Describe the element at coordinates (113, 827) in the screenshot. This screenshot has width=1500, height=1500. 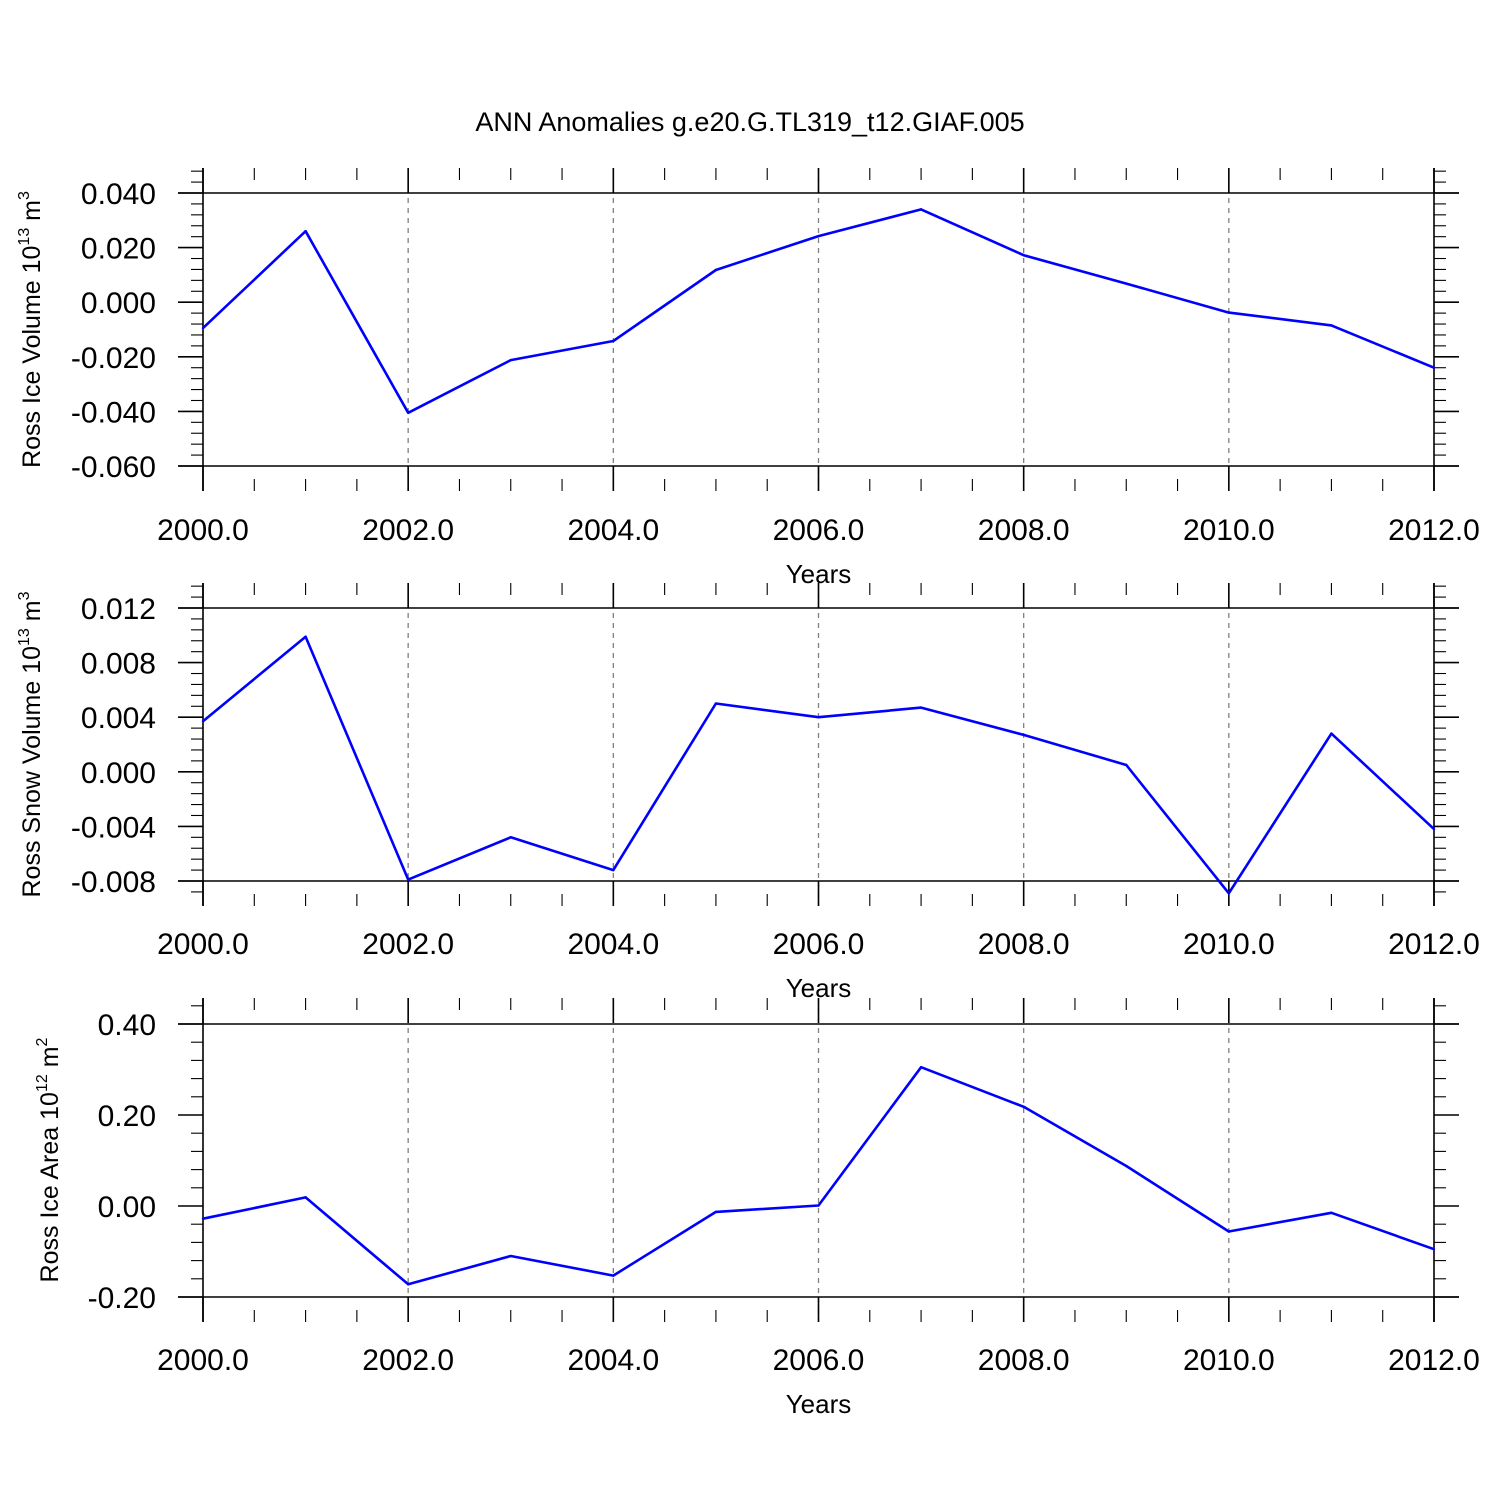
I see `y-tick-label: -0.004` at that location.